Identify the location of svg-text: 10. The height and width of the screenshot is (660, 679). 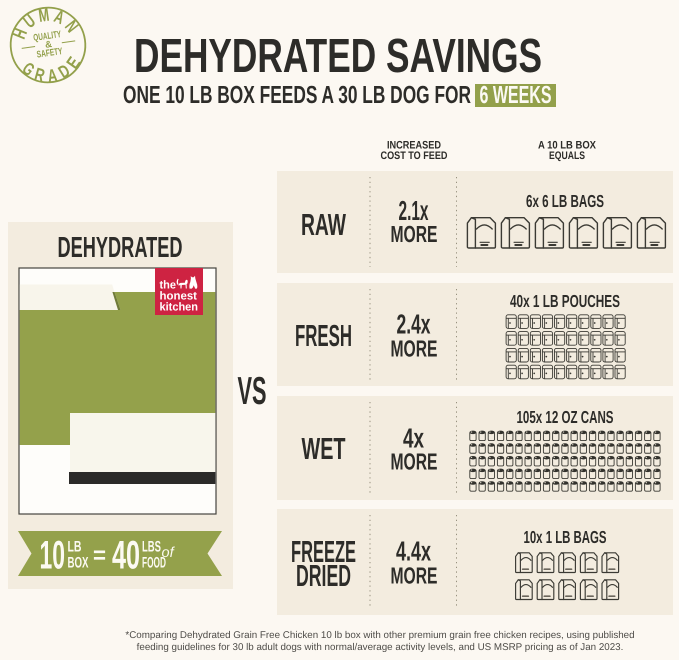
(53, 556).